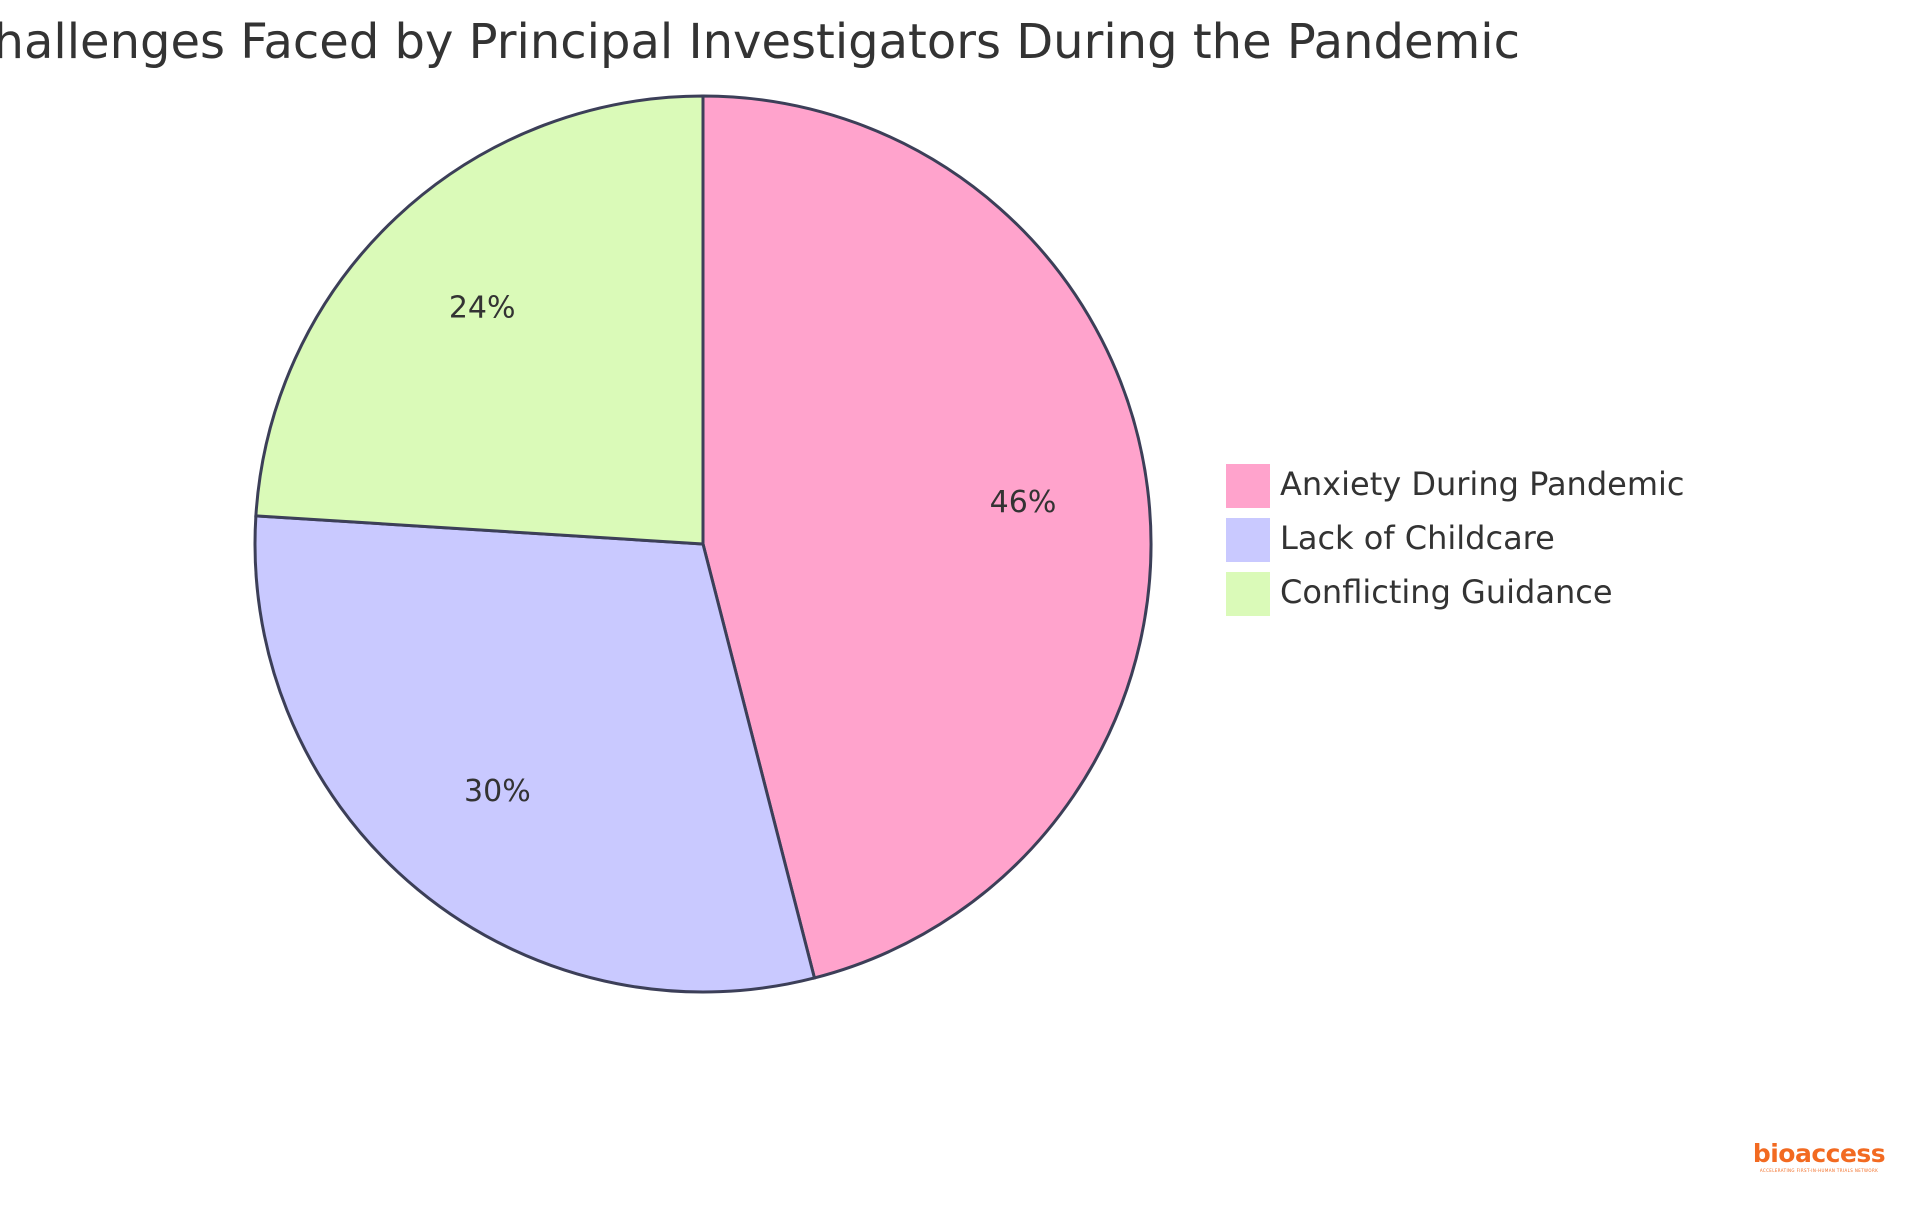 The image size is (1920, 1215). Describe the element at coordinates (1023, 502) in the screenshot. I see `slice-label-anxiety-during-pandemic: 46%` at that location.